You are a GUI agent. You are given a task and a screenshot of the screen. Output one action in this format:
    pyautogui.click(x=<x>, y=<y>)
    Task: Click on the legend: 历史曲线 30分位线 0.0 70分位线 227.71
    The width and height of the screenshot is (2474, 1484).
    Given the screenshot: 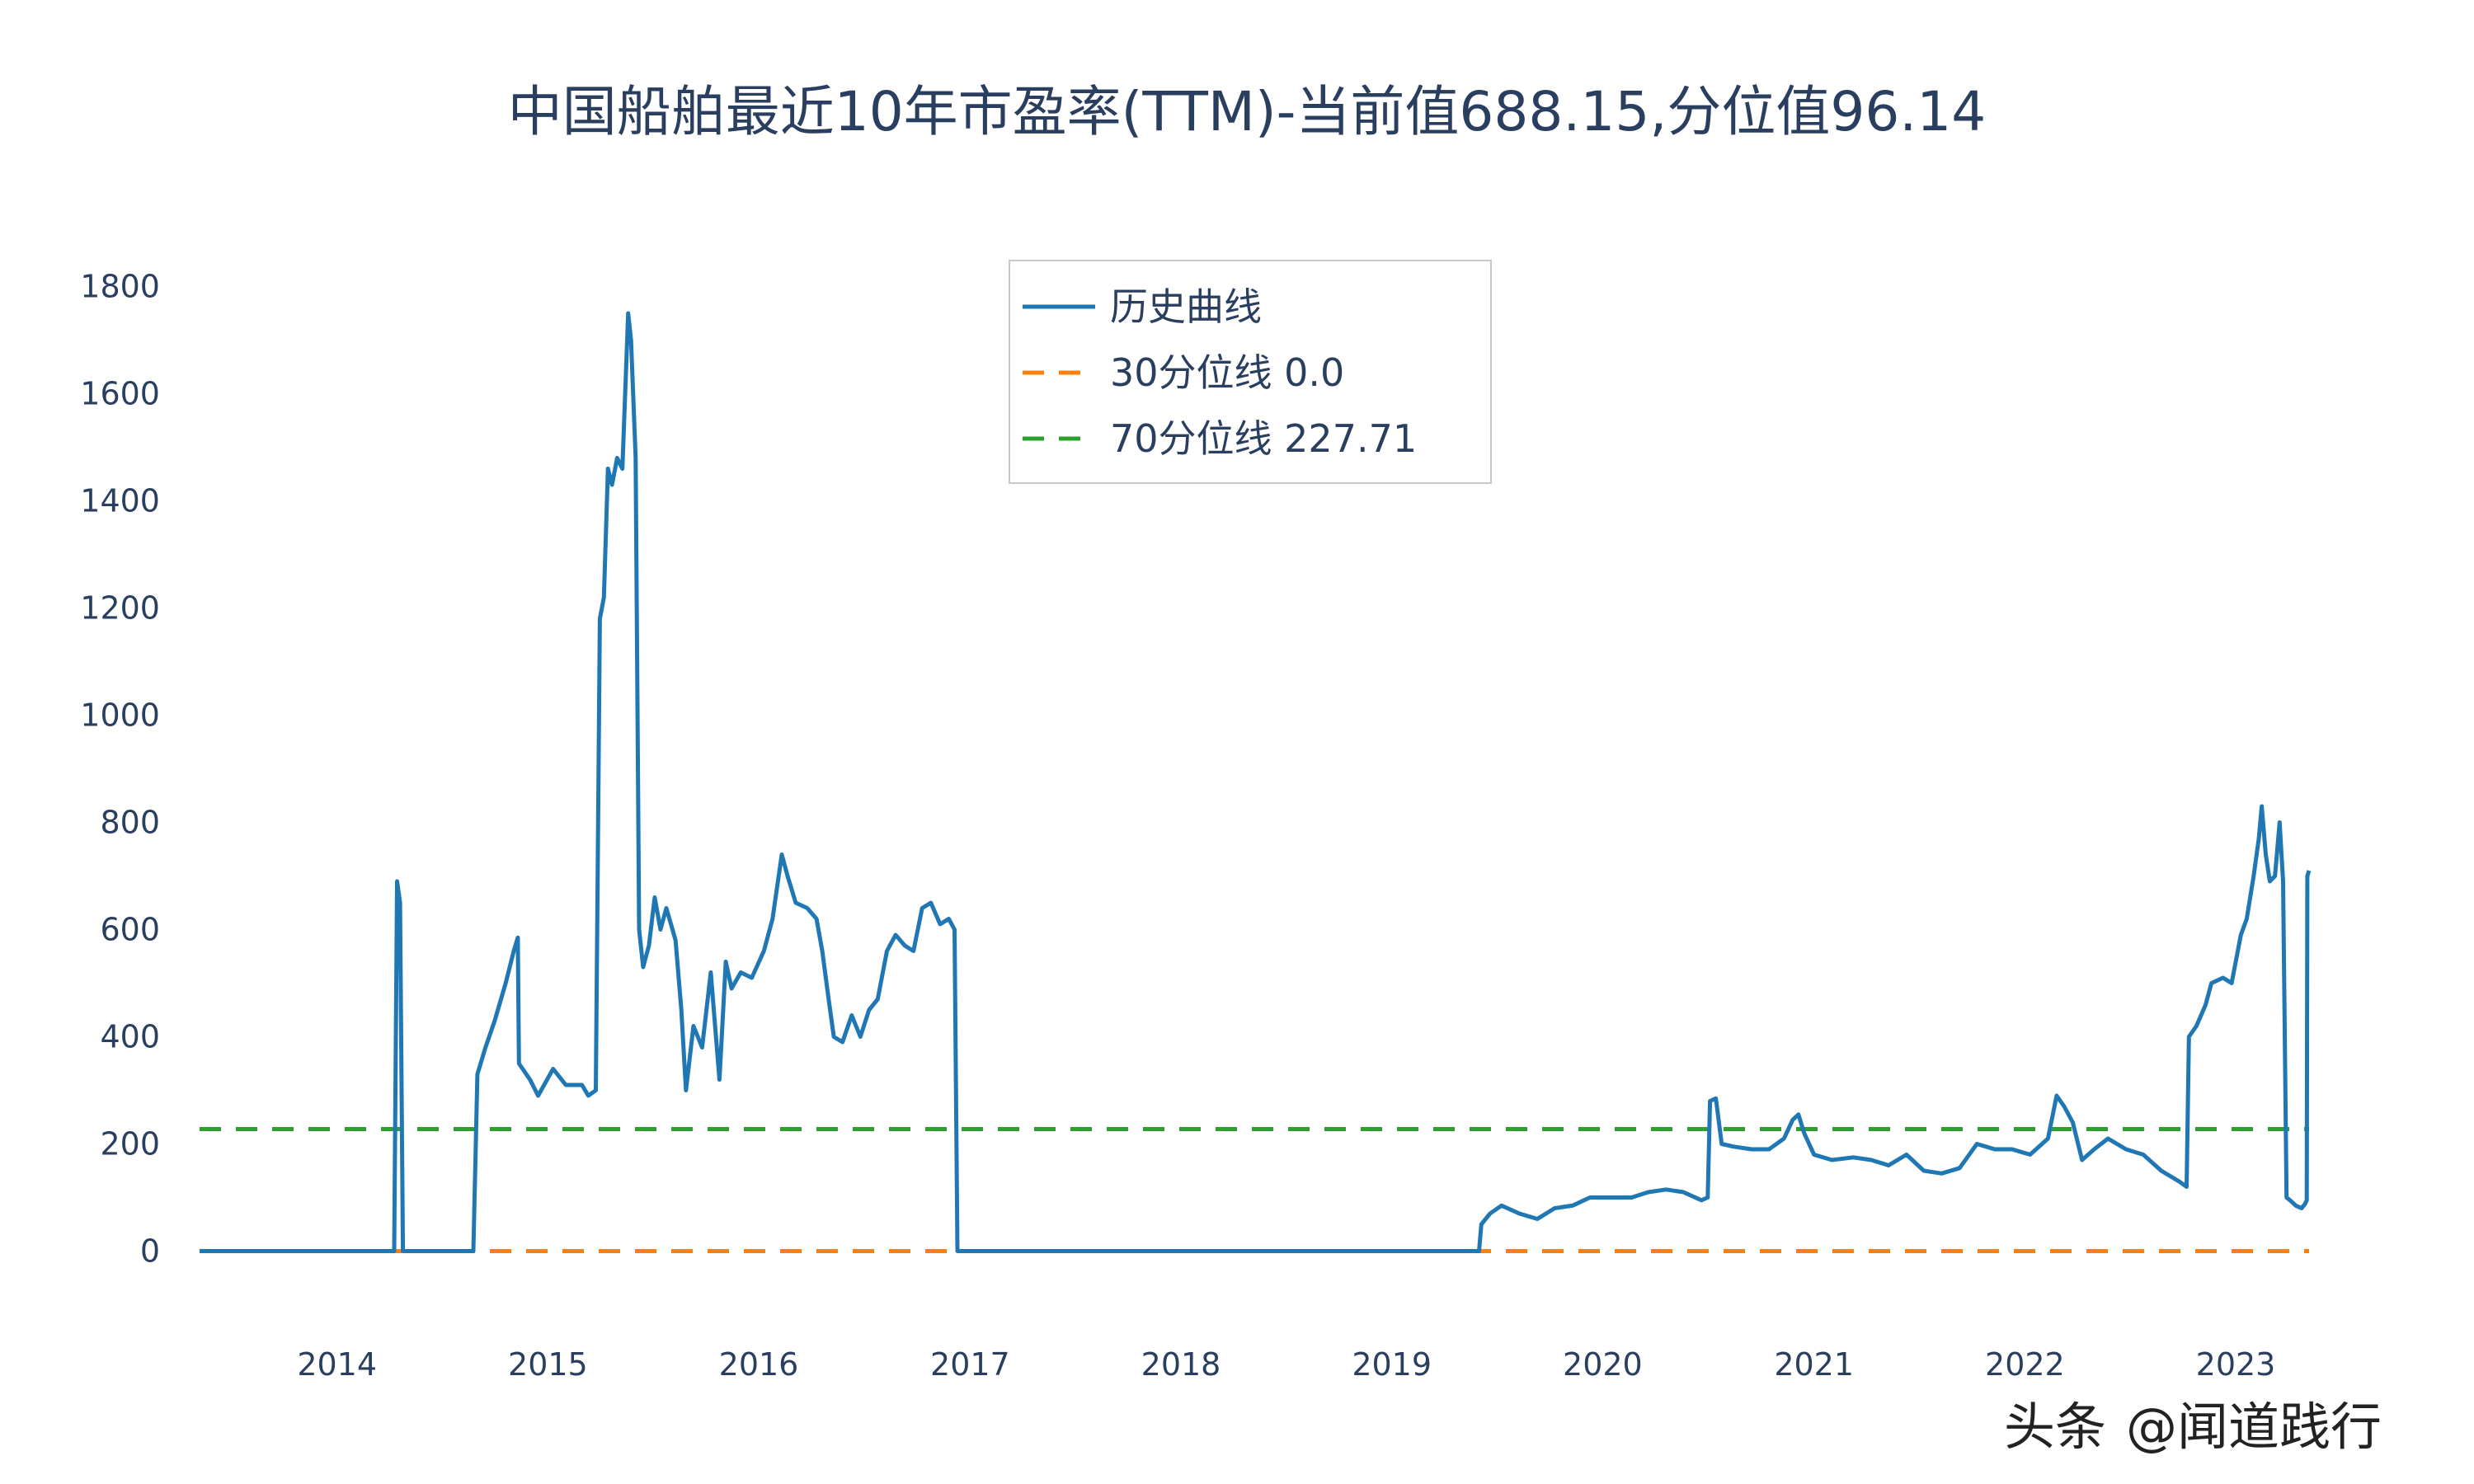 What is the action you would take?
    pyautogui.click(x=1250, y=372)
    